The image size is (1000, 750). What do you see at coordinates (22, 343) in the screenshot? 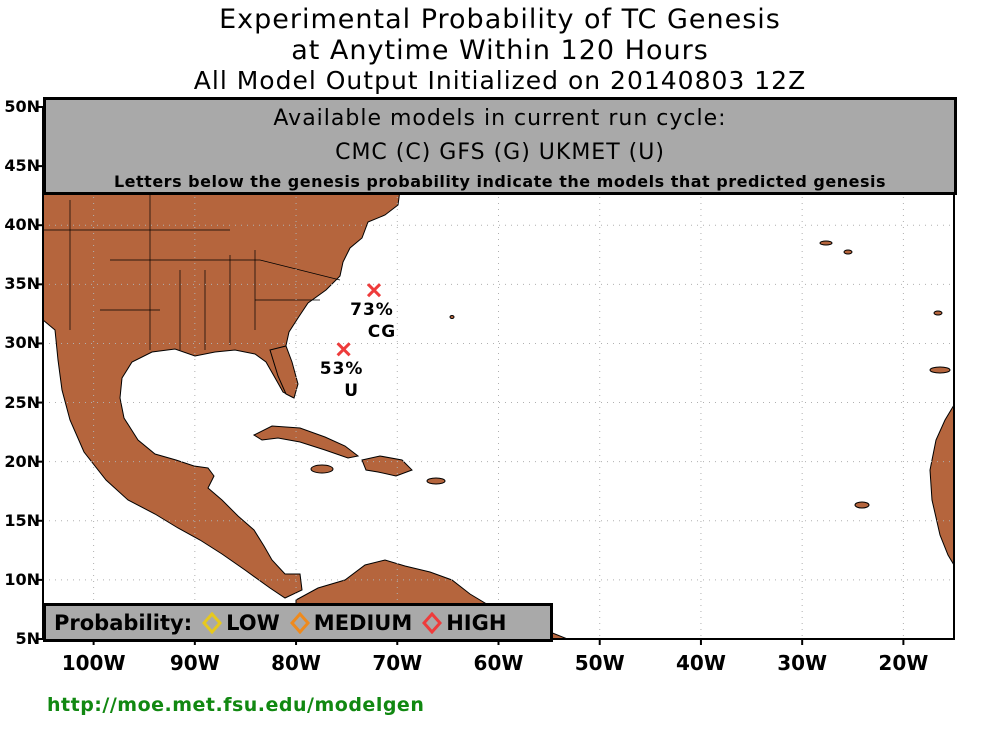
I see `lat-tick-label: 30N` at bounding box center [22, 343].